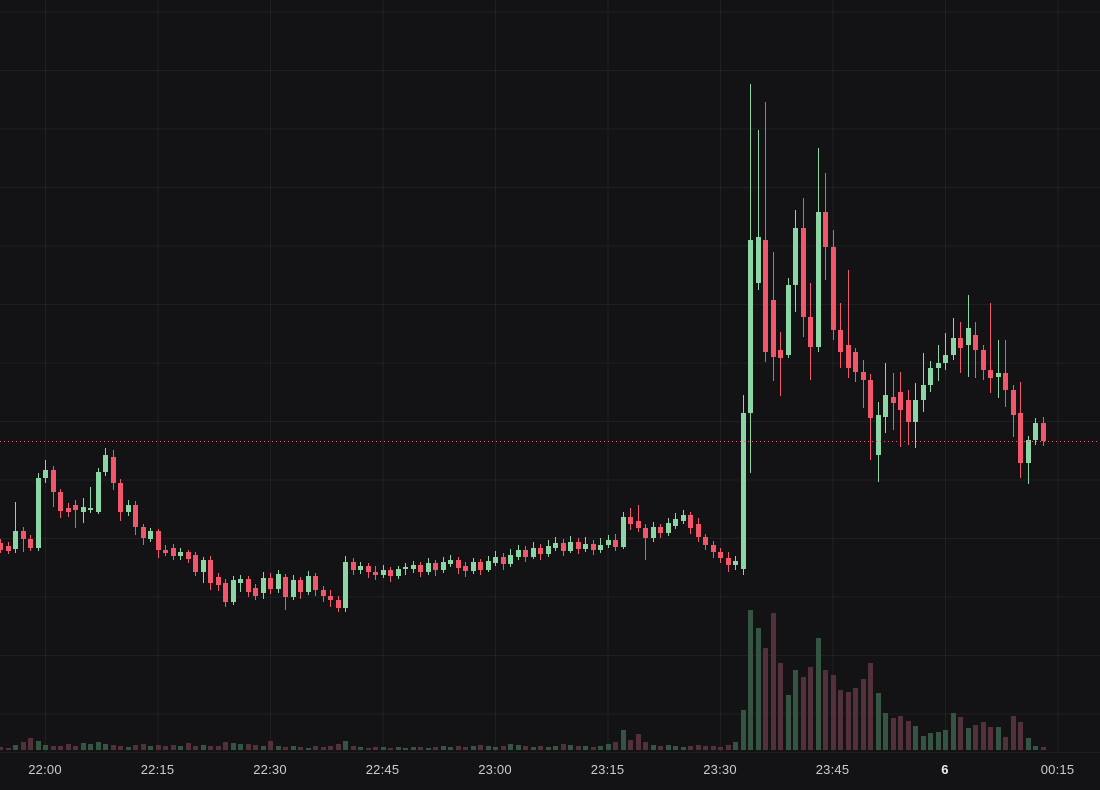  I want to click on time-label-2330: 23:30, so click(720, 769).